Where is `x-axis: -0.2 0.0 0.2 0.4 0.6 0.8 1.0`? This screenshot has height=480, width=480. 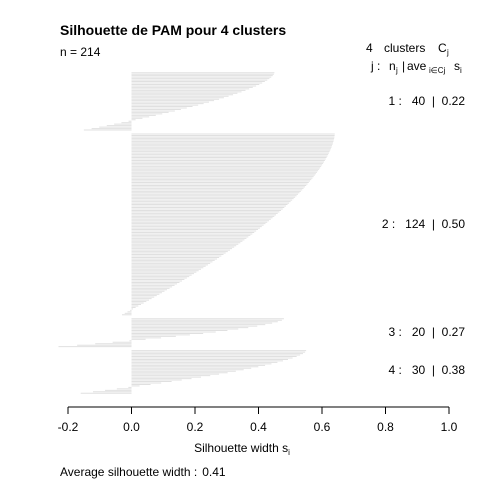 x-axis: -0.2 0.0 0.2 0.4 0.6 0.8 1.0 is located at coordinates (258, 420).